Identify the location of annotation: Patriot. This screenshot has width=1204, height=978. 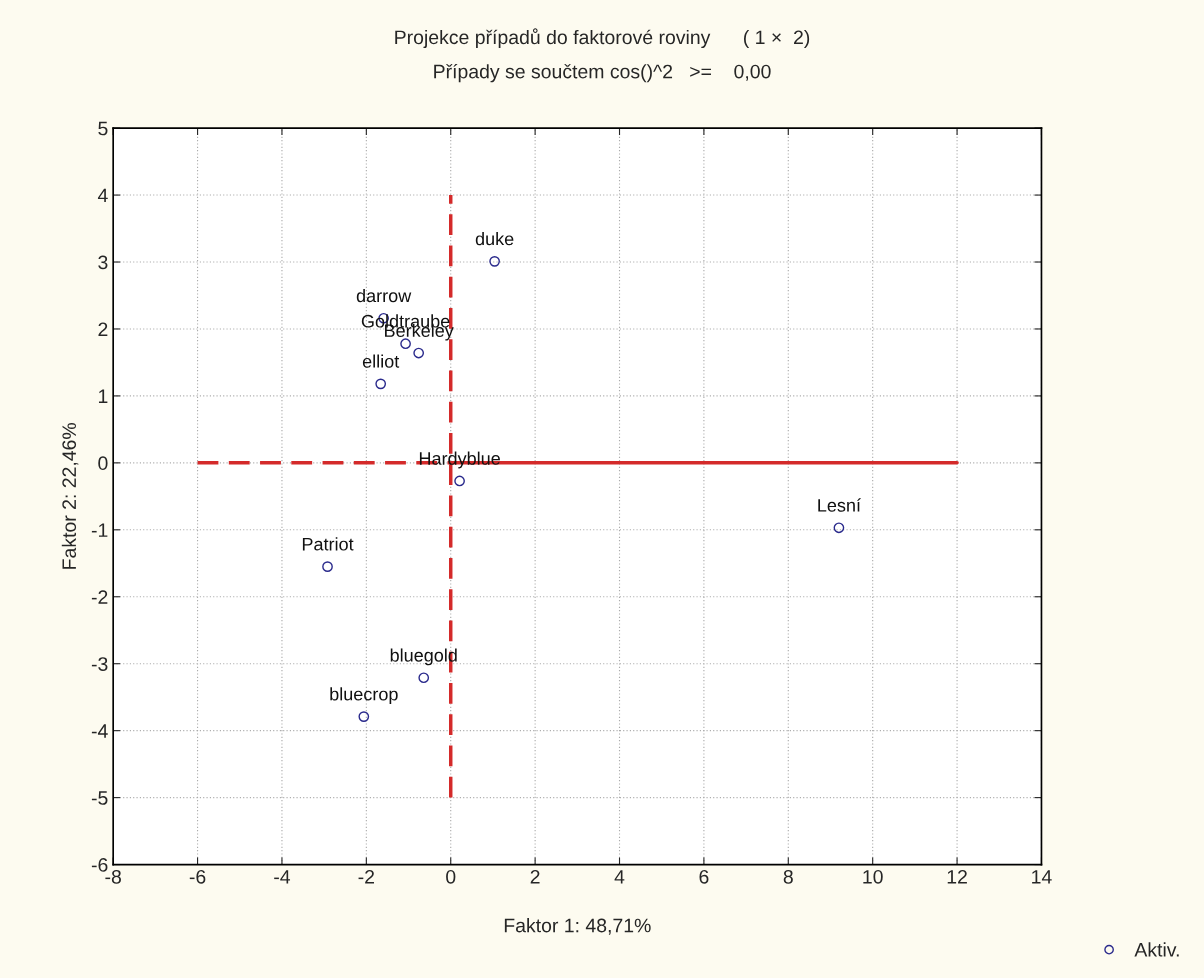
(328, 544).